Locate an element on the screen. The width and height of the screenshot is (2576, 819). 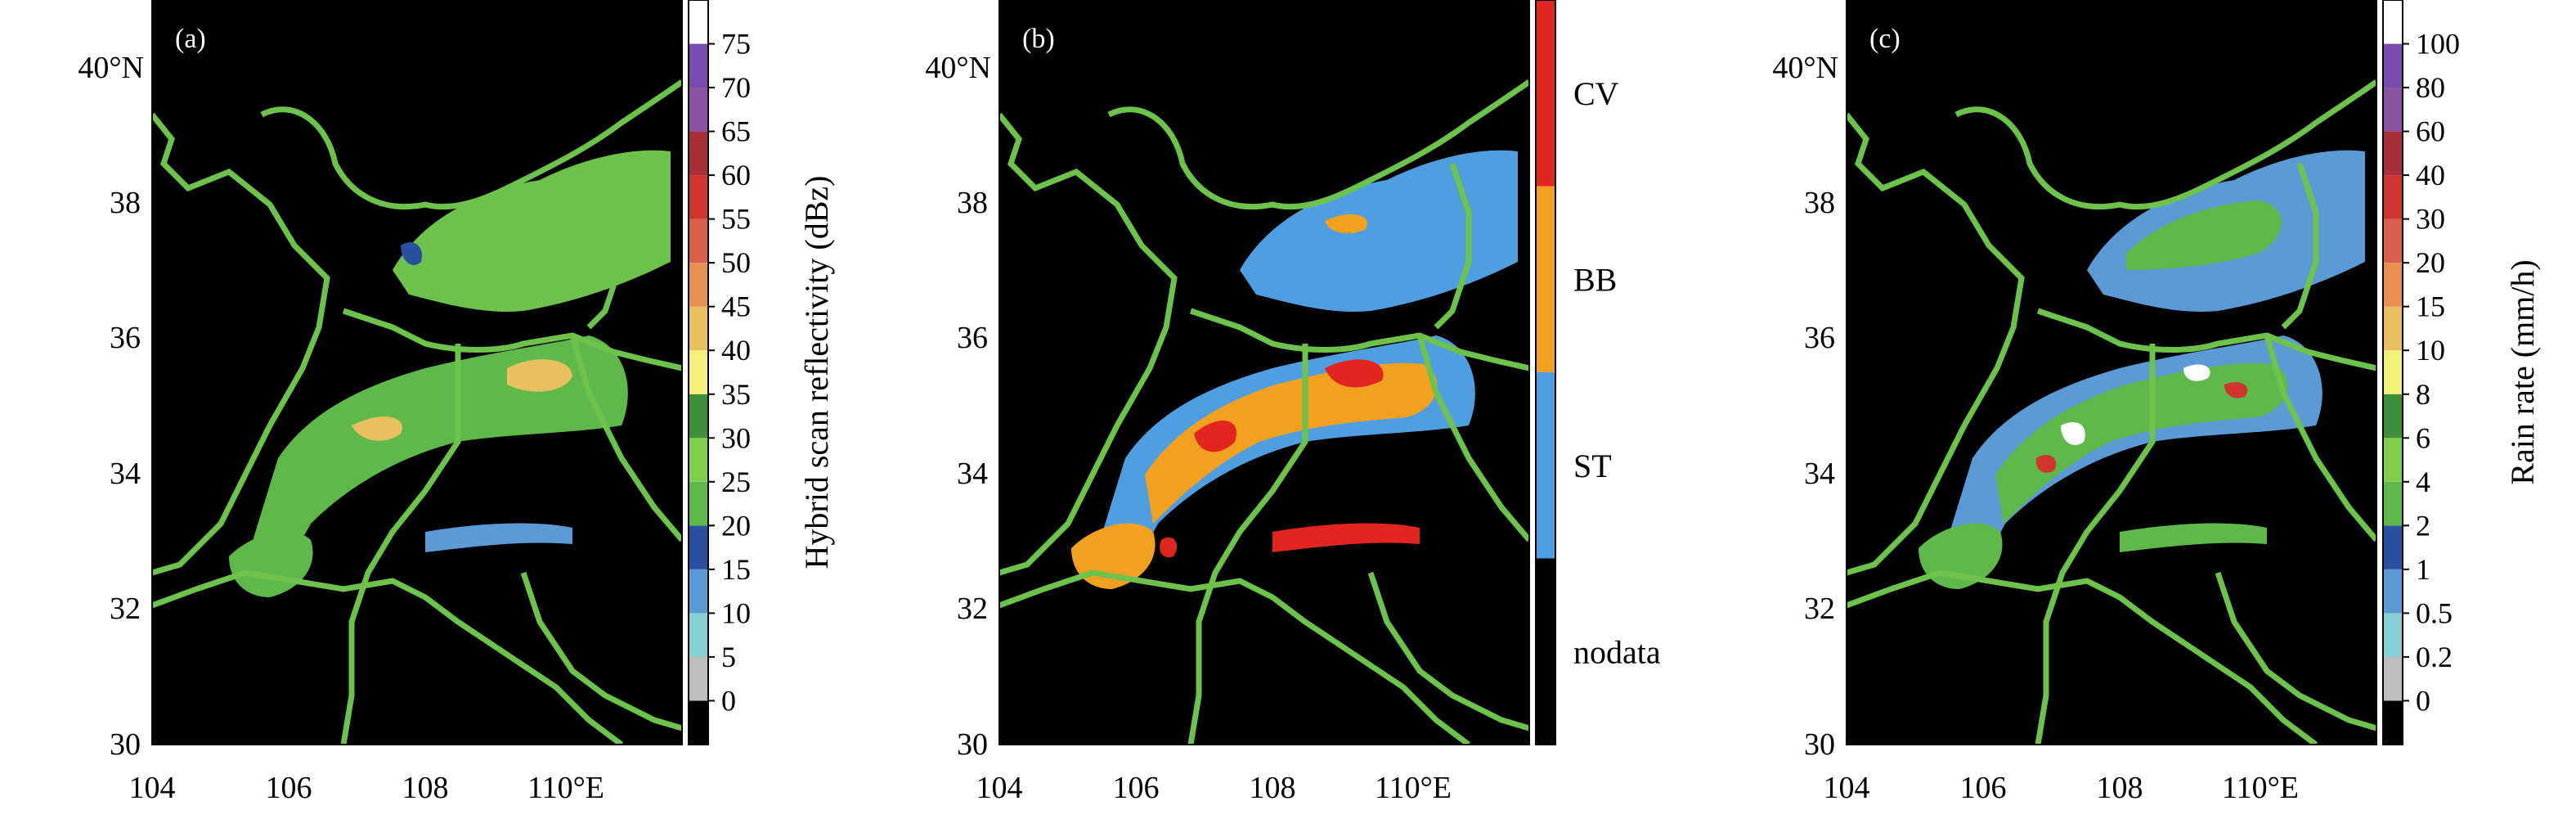
lat-tick-b-4: 38 is located at coordinates (973, 203).